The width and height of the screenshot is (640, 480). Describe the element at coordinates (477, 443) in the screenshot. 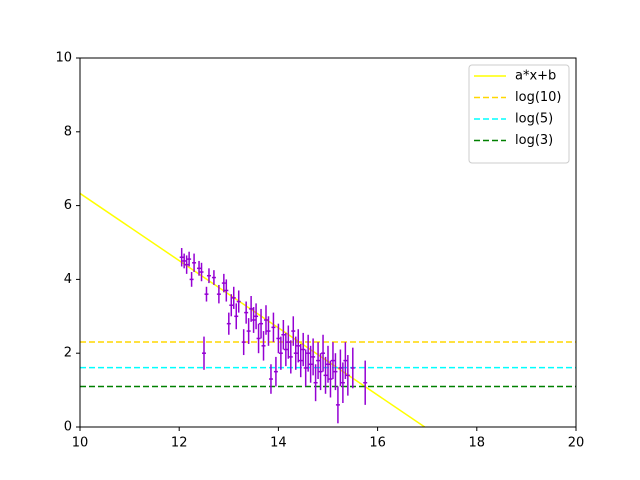

I see `x-tick-label: 18` at that location.